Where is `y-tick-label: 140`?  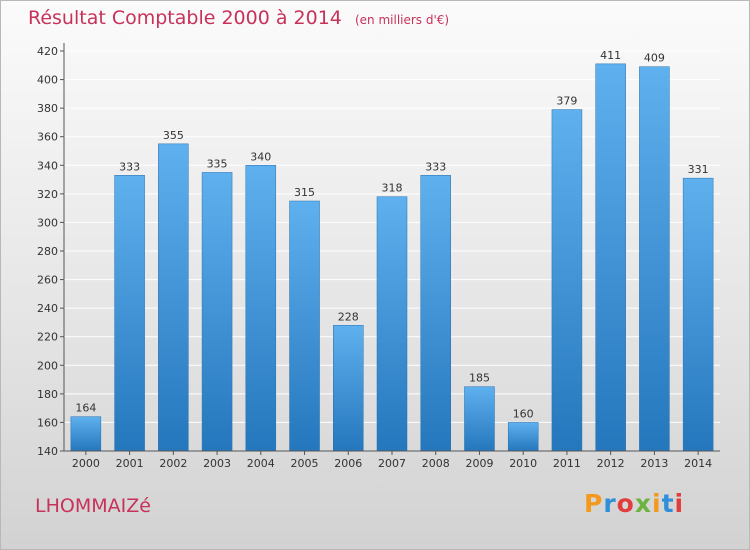 y-tick-label: 140 is located at coordinates (47, 451).